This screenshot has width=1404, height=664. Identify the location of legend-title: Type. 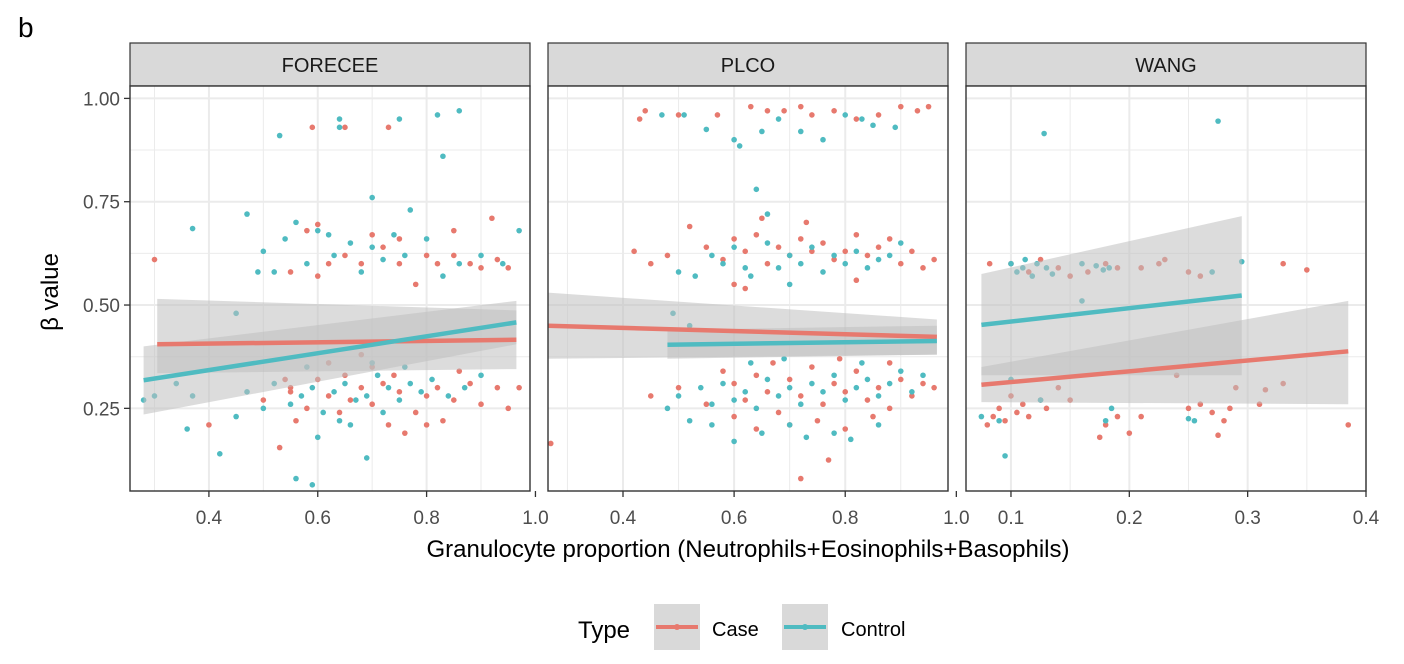
(604, 630).